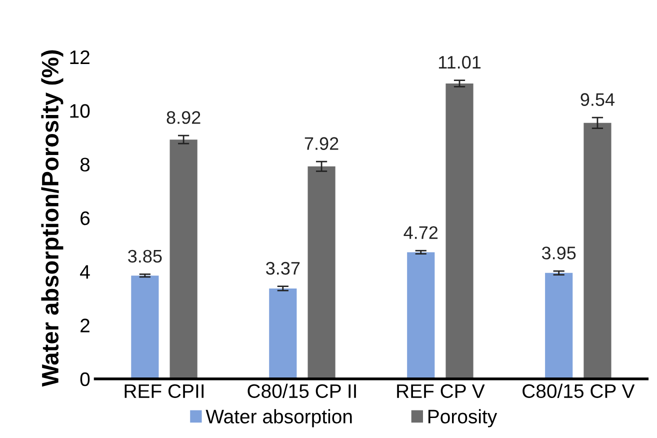  Describe the element at coordinates (279, 418) in the screenshot. I see `legend-label: Water absorption` at that location.